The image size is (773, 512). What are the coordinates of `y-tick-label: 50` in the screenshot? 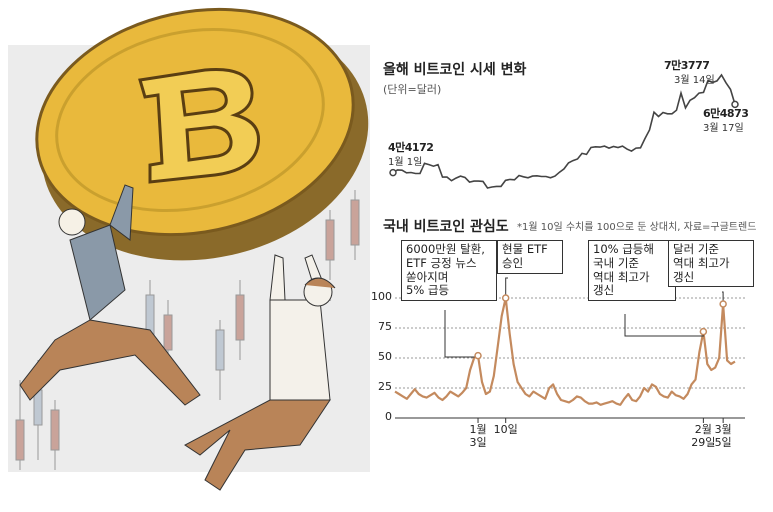 It's located at (385, 356).